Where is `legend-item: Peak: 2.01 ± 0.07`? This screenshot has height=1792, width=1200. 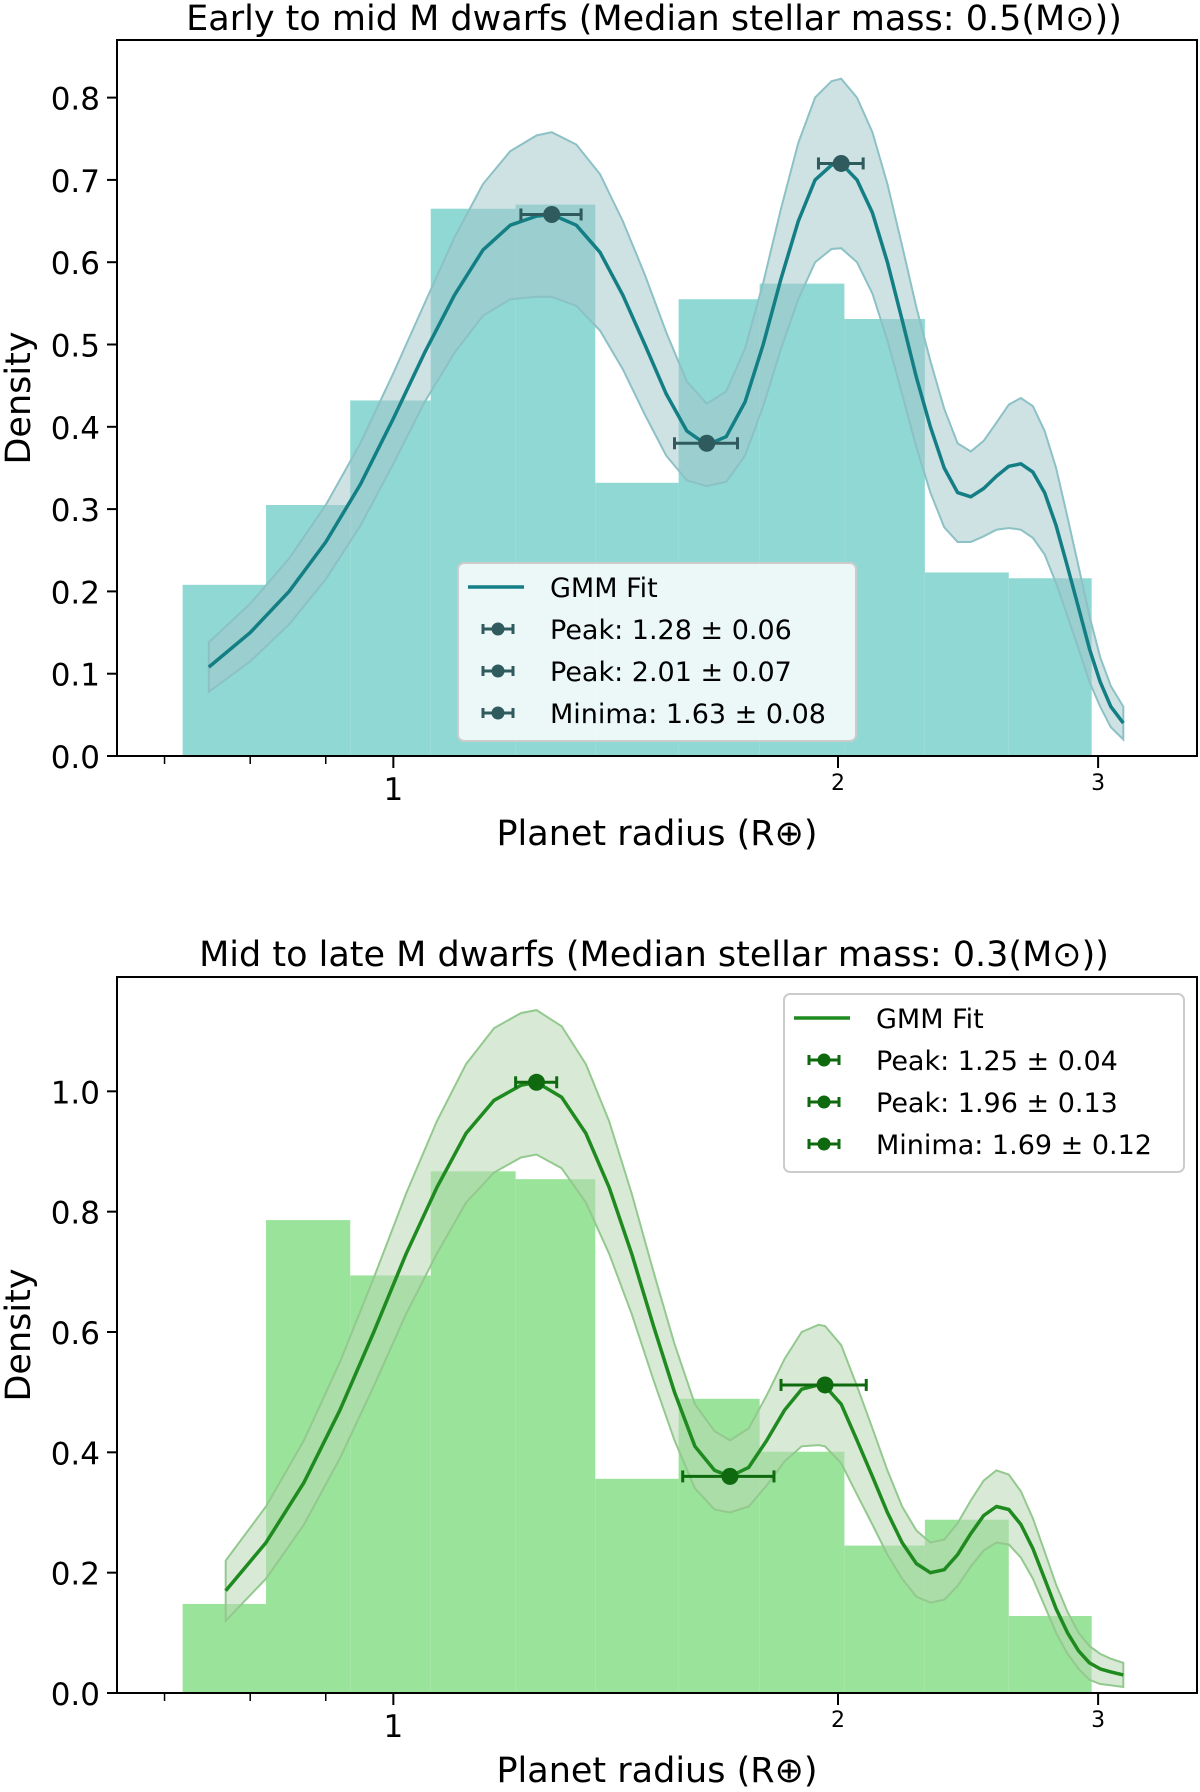
legend-item: Peak: 2.01 ± 0.07 is located at coordinates (636, 672).